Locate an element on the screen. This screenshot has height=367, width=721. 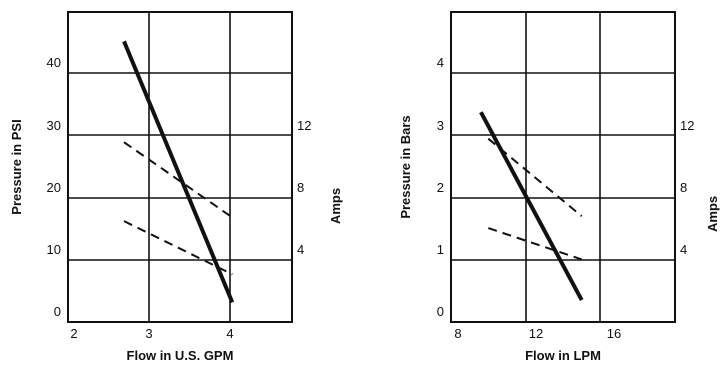
x-tick-label: 12 is located at coordinates (536, 333).